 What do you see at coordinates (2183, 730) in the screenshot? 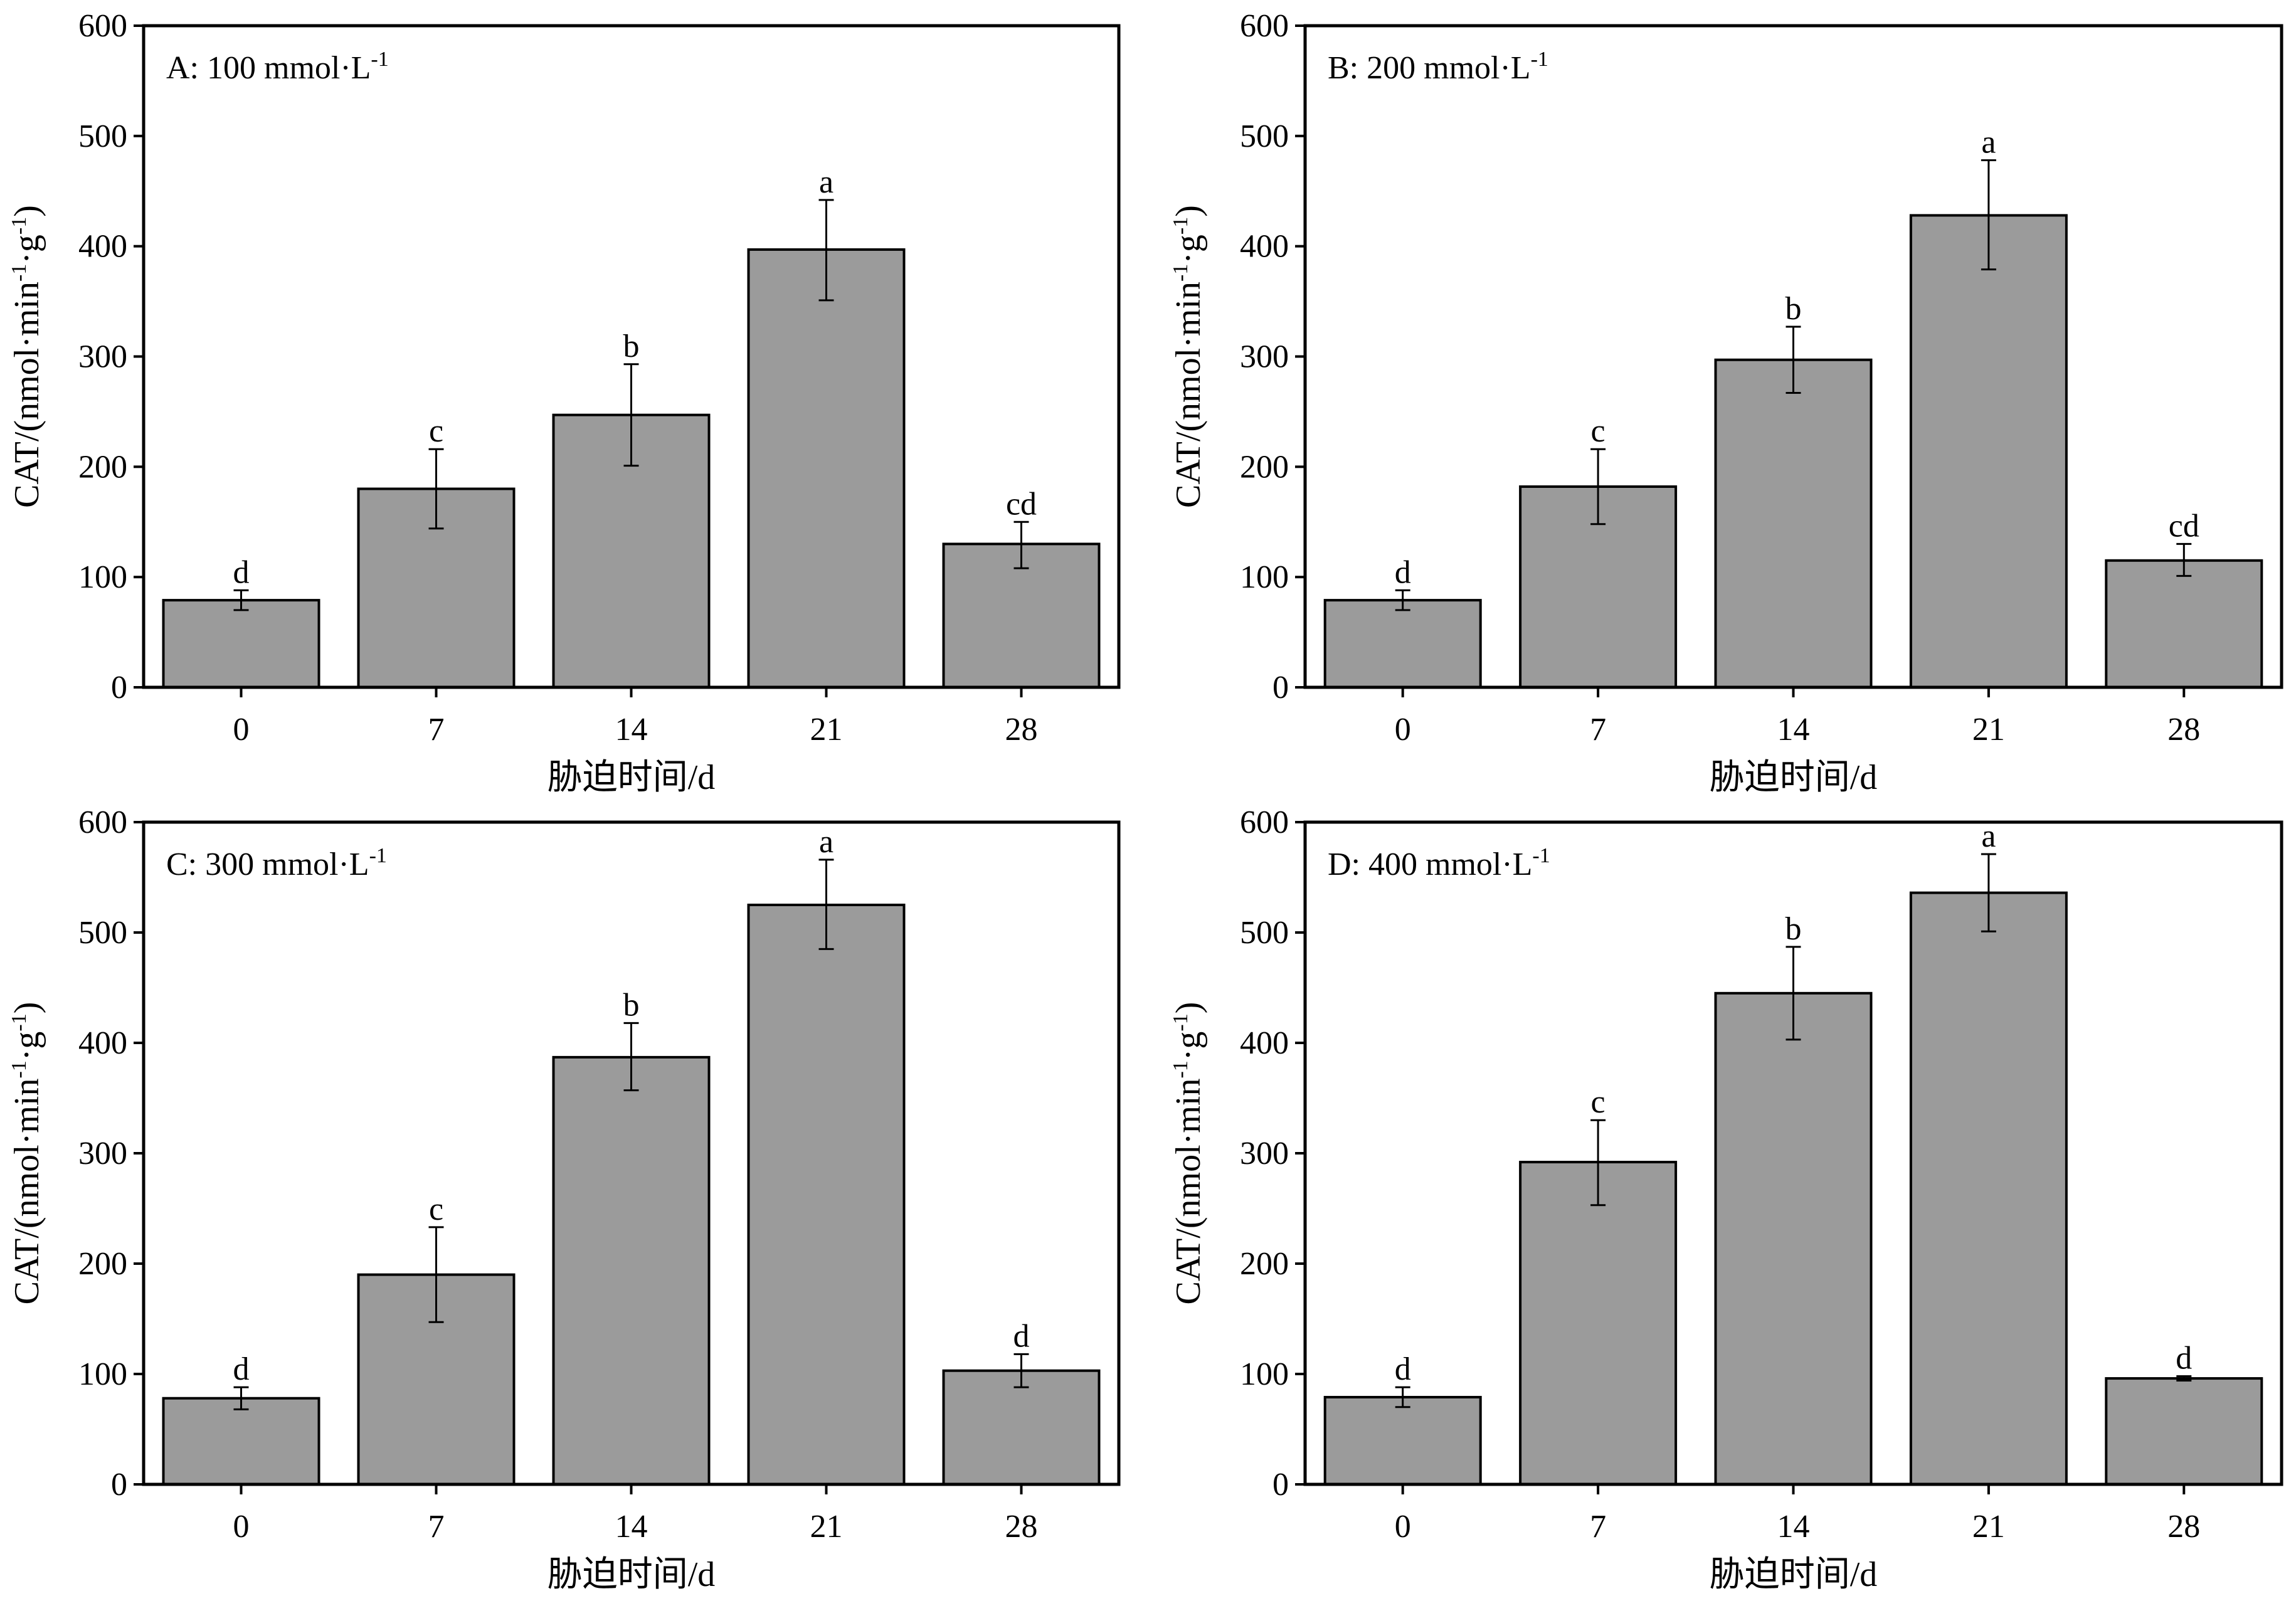
I see `x-tick-label: 28` at bounding box center [2183, 730].